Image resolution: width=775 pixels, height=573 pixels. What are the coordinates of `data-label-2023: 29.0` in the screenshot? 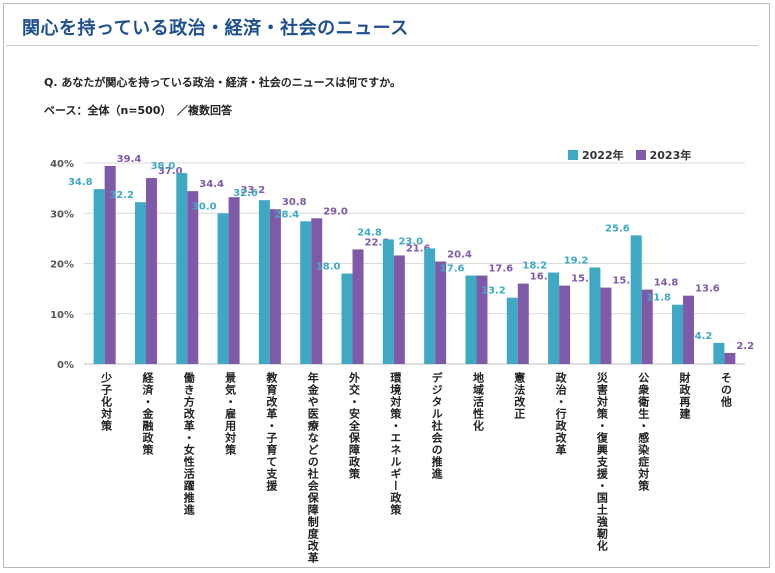 It's located at (335, 211).